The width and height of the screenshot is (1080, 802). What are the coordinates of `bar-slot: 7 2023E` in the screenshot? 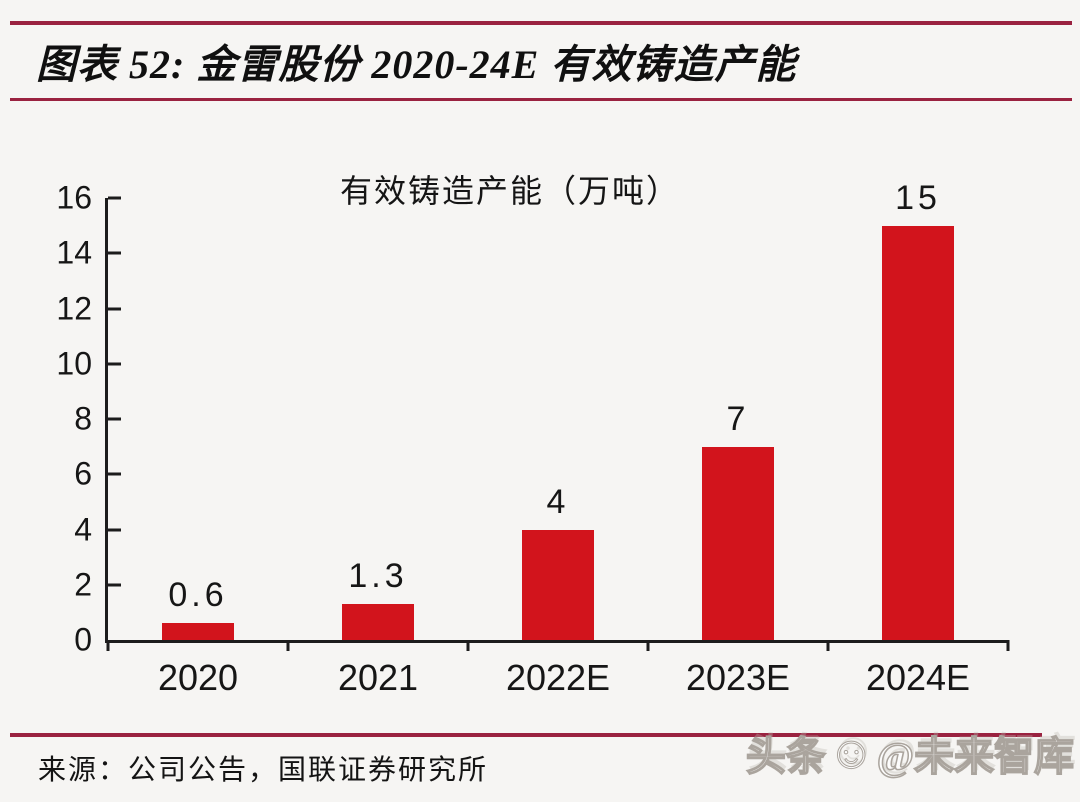 It's located at (738, 448).